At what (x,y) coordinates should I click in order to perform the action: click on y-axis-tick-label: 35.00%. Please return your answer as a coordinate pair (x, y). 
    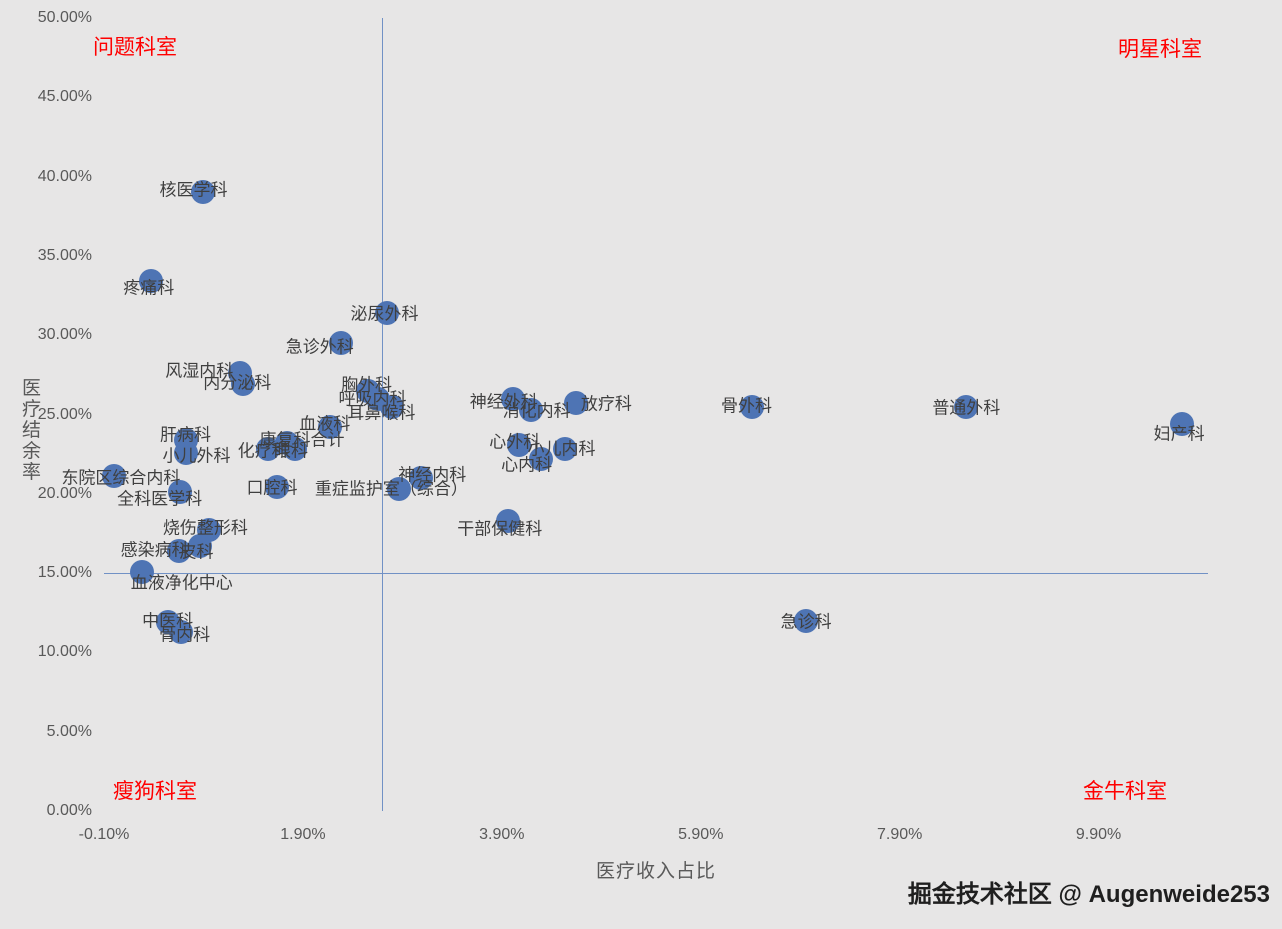
    Looking at the image, I should click on (64, 255).